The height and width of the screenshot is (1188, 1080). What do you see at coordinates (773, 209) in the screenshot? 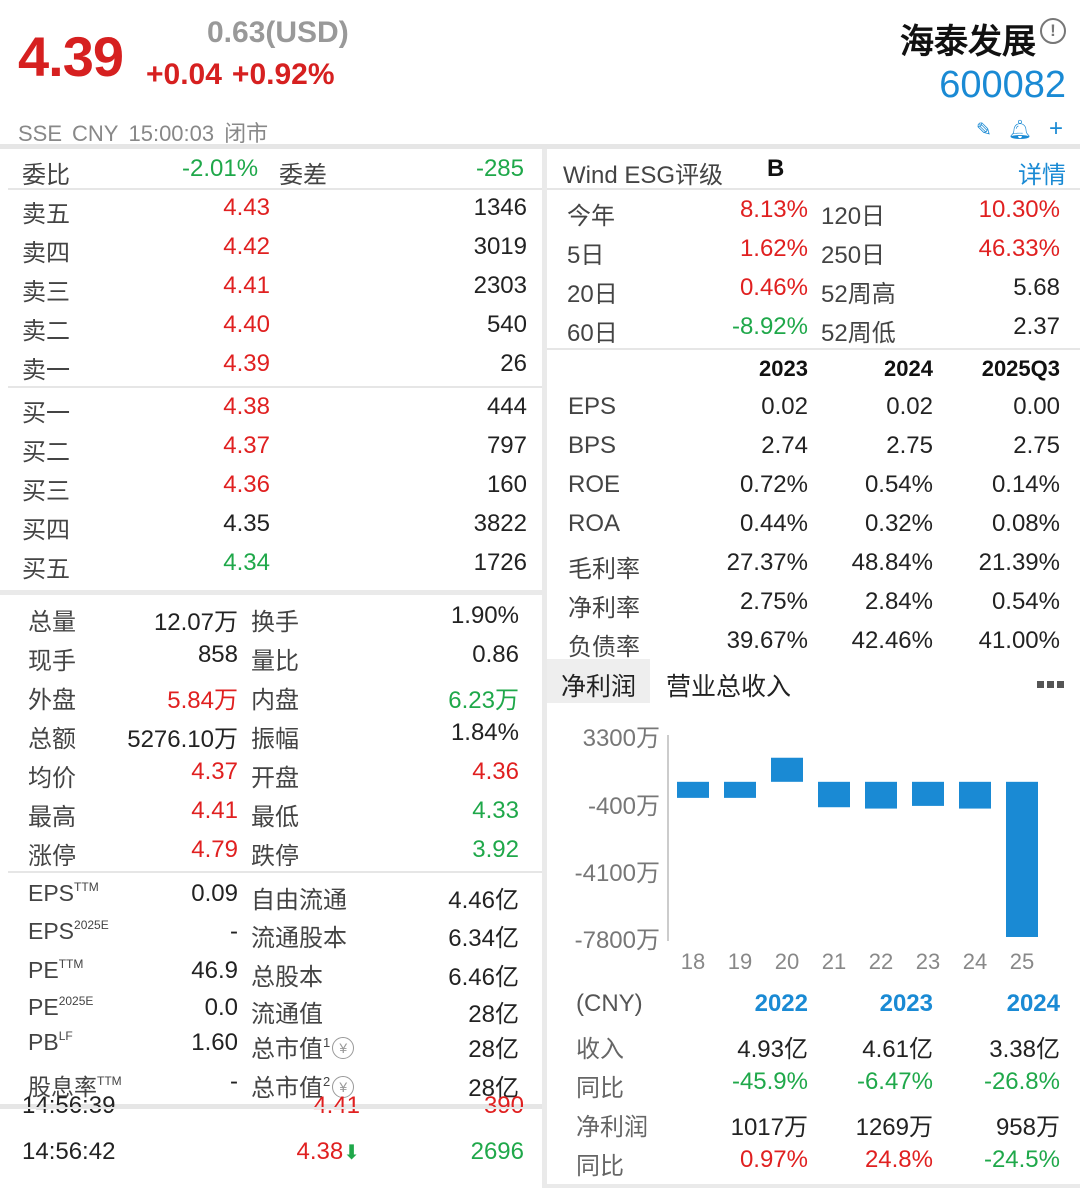
I see `return-value: 8.13%` at bounding box center [773, 209].